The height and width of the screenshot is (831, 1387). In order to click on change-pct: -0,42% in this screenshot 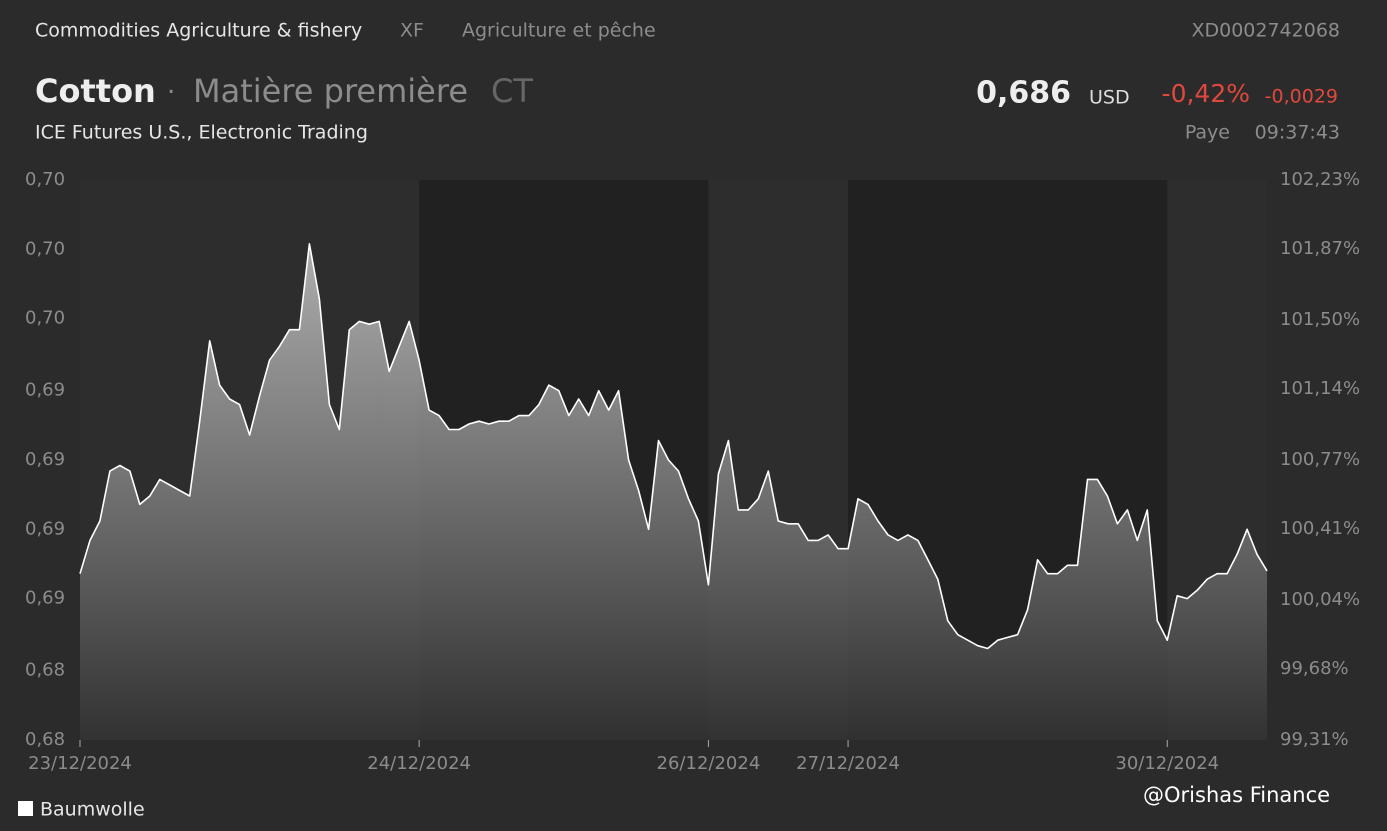, I will do `click(1206, 93)`.